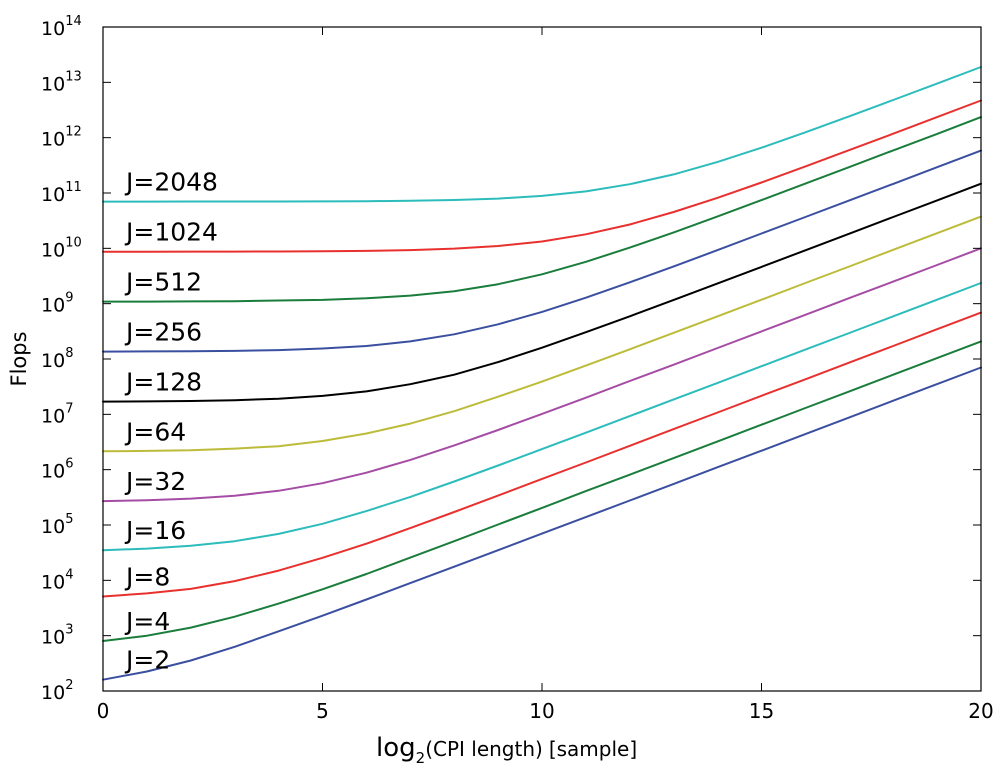 This screenshot has width=1003, height=774. Describe the element at coordinates (57, 580) in the screenshot. I see `y-tick-label: 10⁴` at that location.